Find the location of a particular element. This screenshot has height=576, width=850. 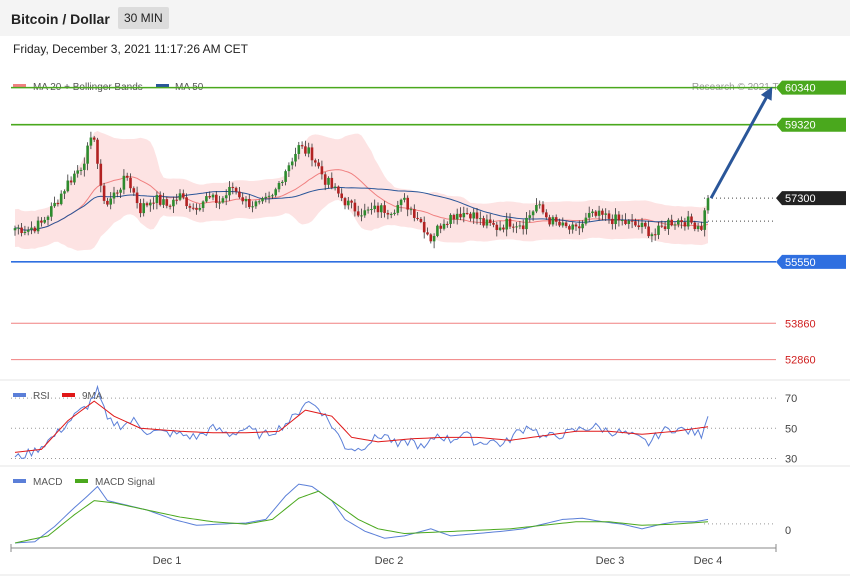

rsi-tick-label: 50 is located at coordinates (791, 429).